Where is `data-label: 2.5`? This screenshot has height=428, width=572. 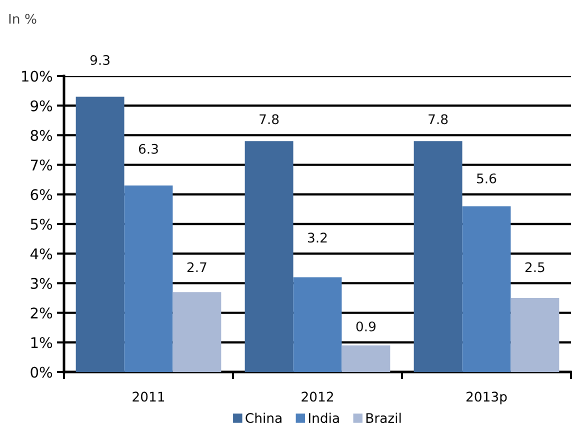
data-label: 2.5 is located at coordinates (534, 267).